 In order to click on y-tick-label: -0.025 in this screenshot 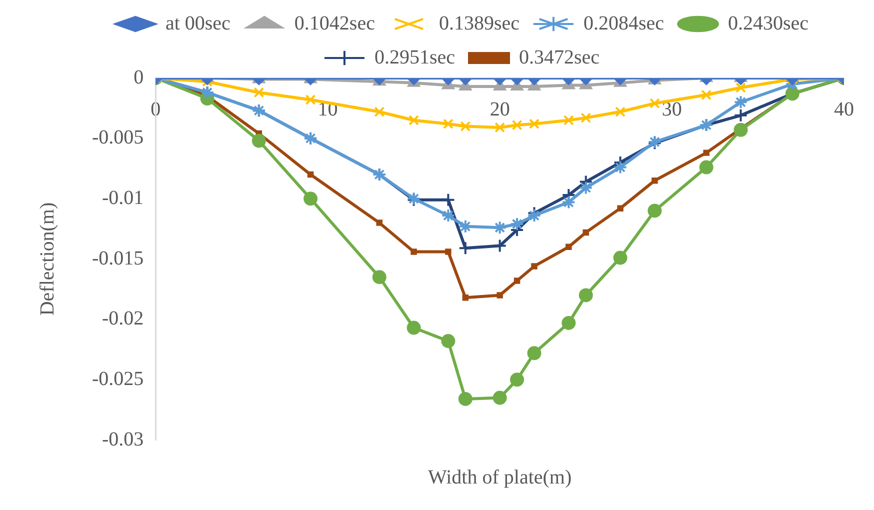, I will do `click(118, 379)`.